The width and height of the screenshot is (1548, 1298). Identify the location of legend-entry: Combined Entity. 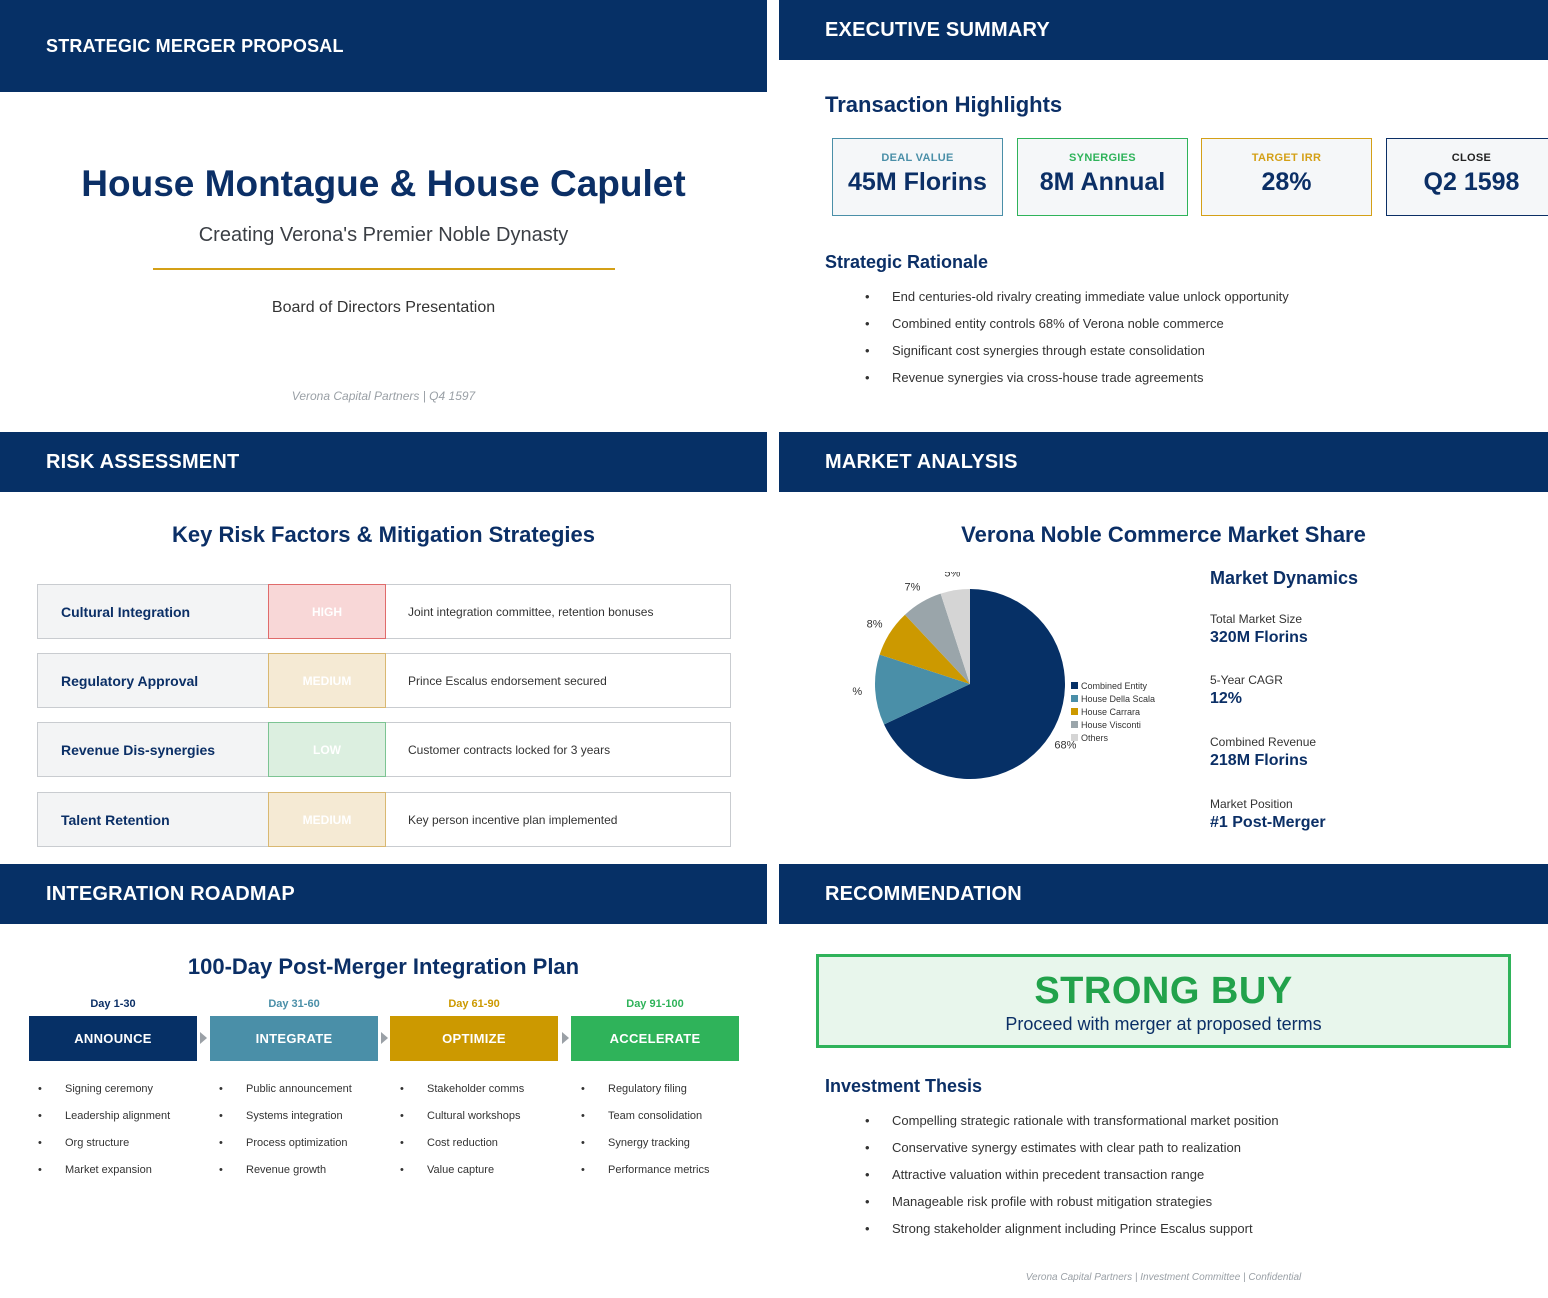
(1114, 686).